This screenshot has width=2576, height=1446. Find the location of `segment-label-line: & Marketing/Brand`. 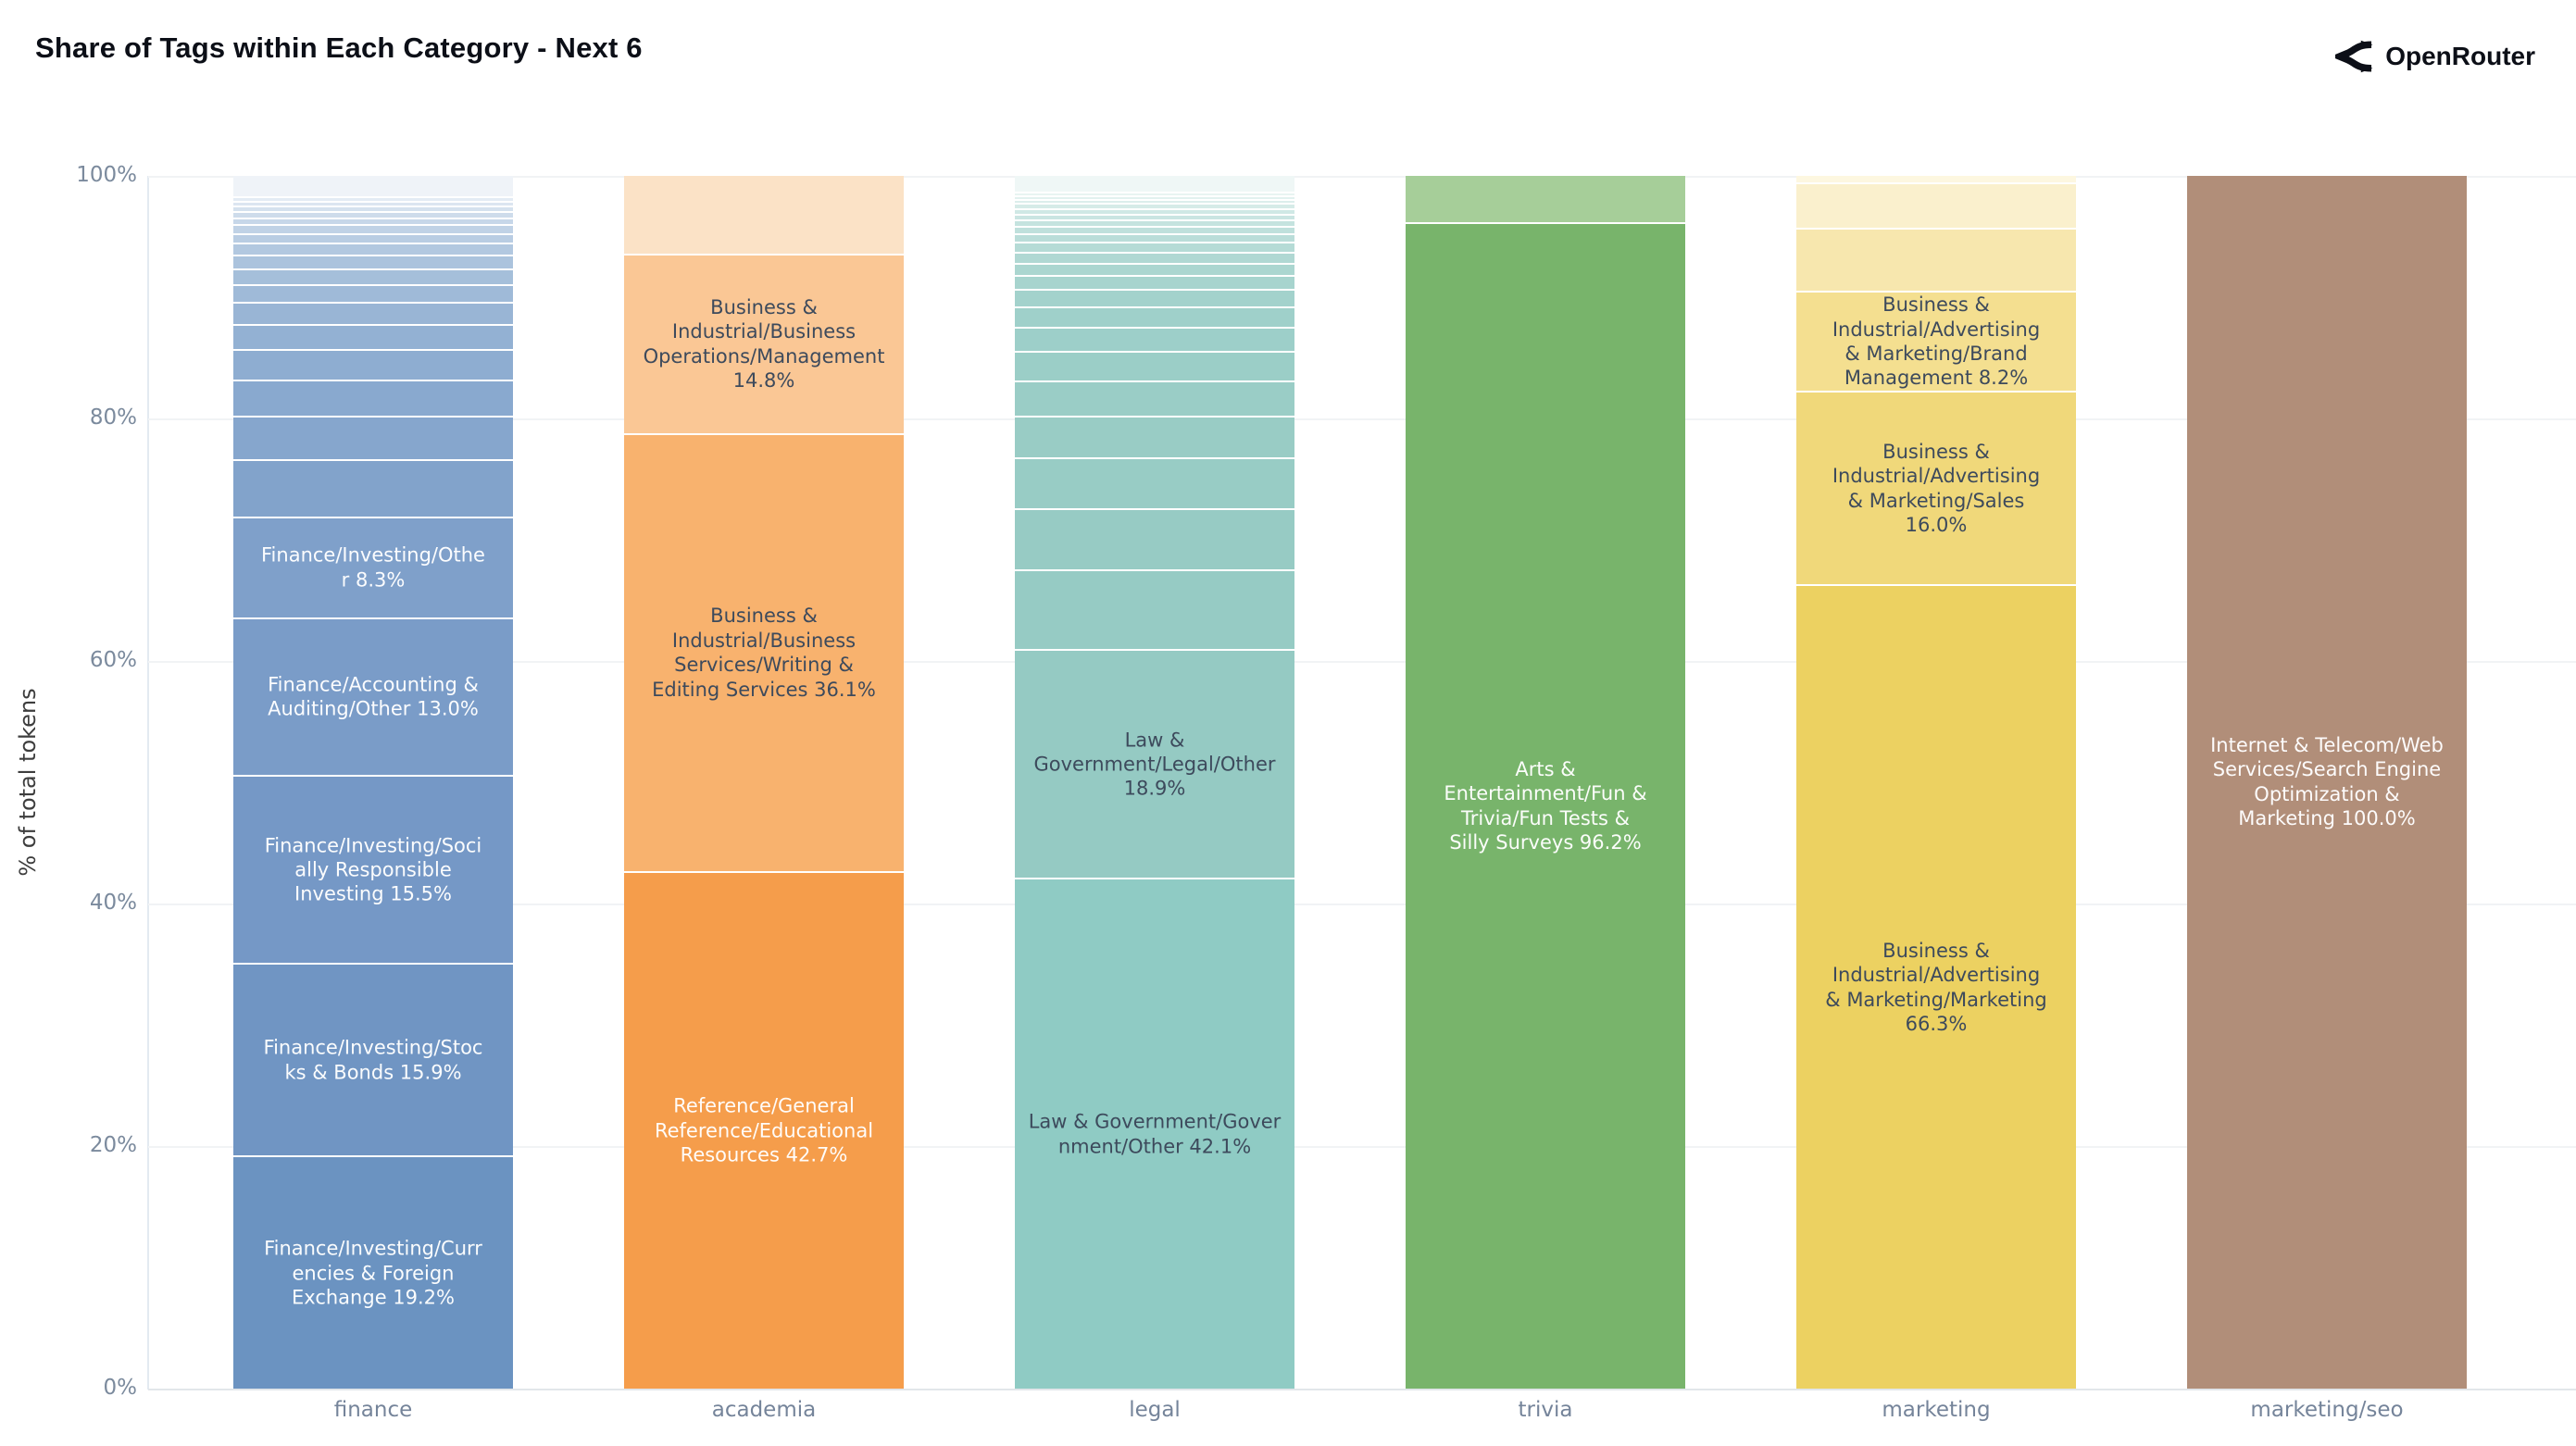

segment-label-line: & Marketing/Brand is located at coordinates (1936, 354).